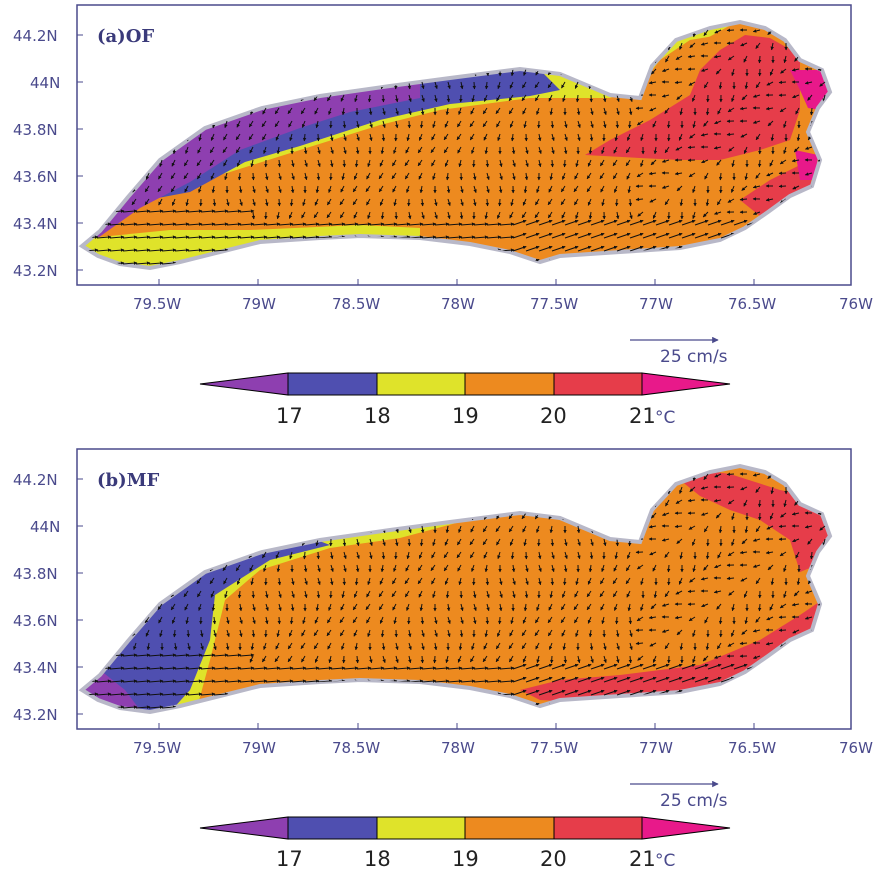 The image size is (874, 875). What do you see at coordinates (35, 621) in the screenshot?
I see `lat-tick: 43.6N` at bounding box center [35, 621].